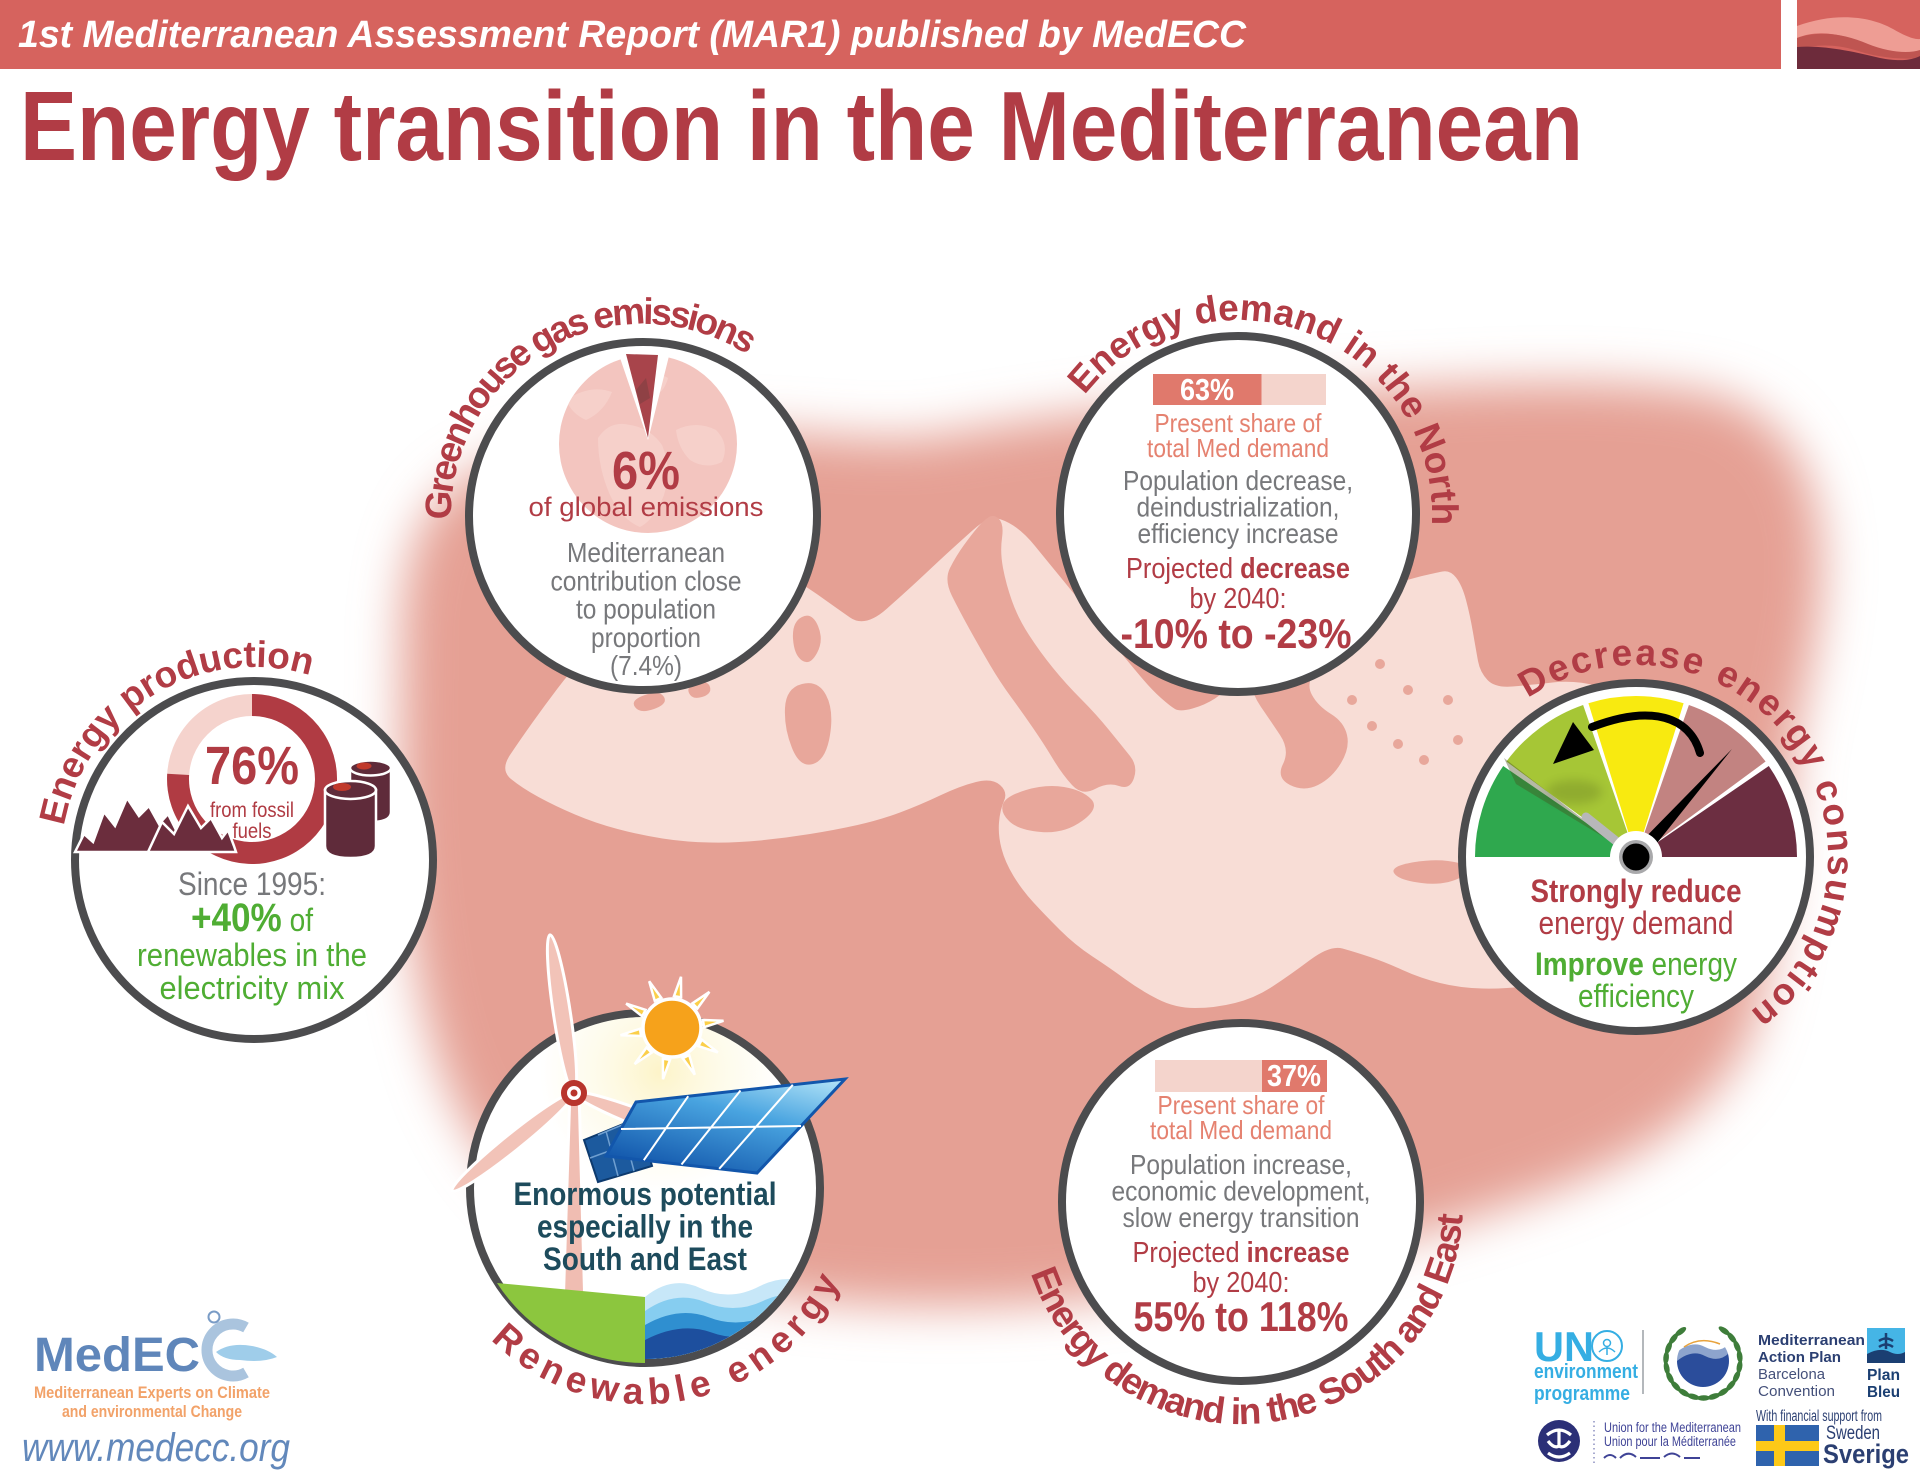 This screenshot has width=1920, height=1483. I want to click on svg-text: 55% to 118%, so click(1241, 1316).